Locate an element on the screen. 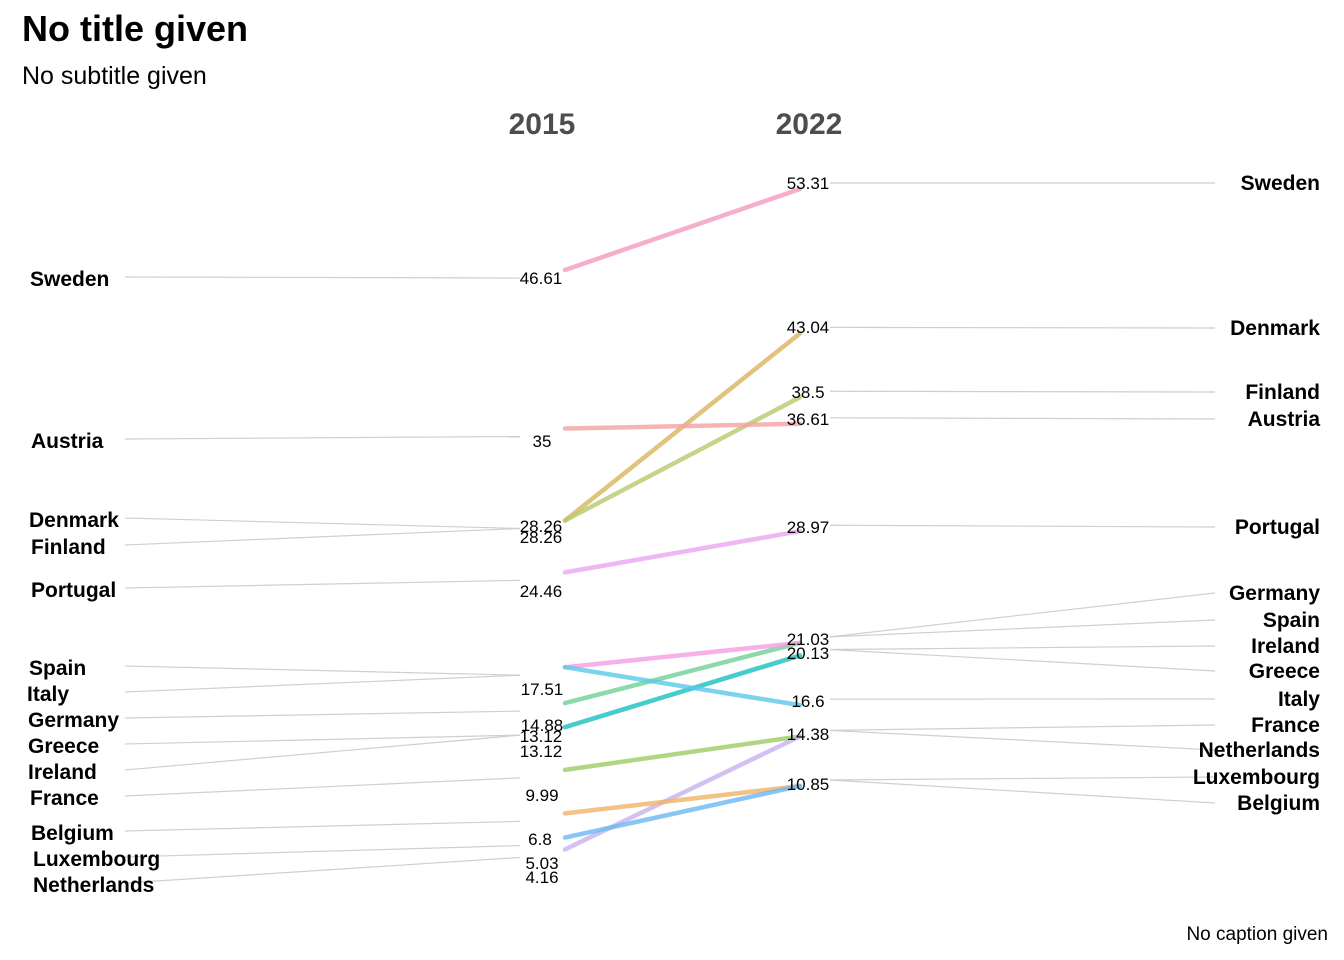 This screenshot has height=960, width=1344. country-label-2015-portugal: Portugal is located at coordinates (73, 590).